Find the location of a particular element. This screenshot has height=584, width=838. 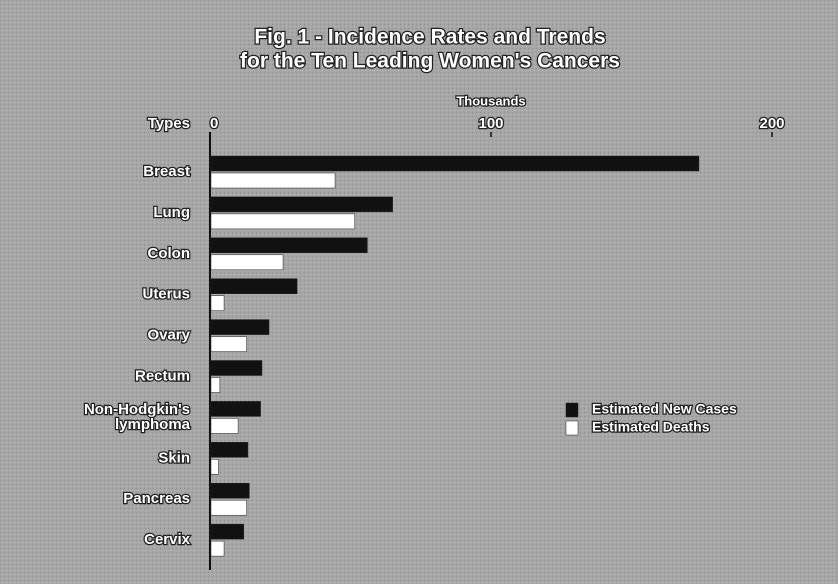

x-tick-label: 100 is located at coordinates (490, 123).